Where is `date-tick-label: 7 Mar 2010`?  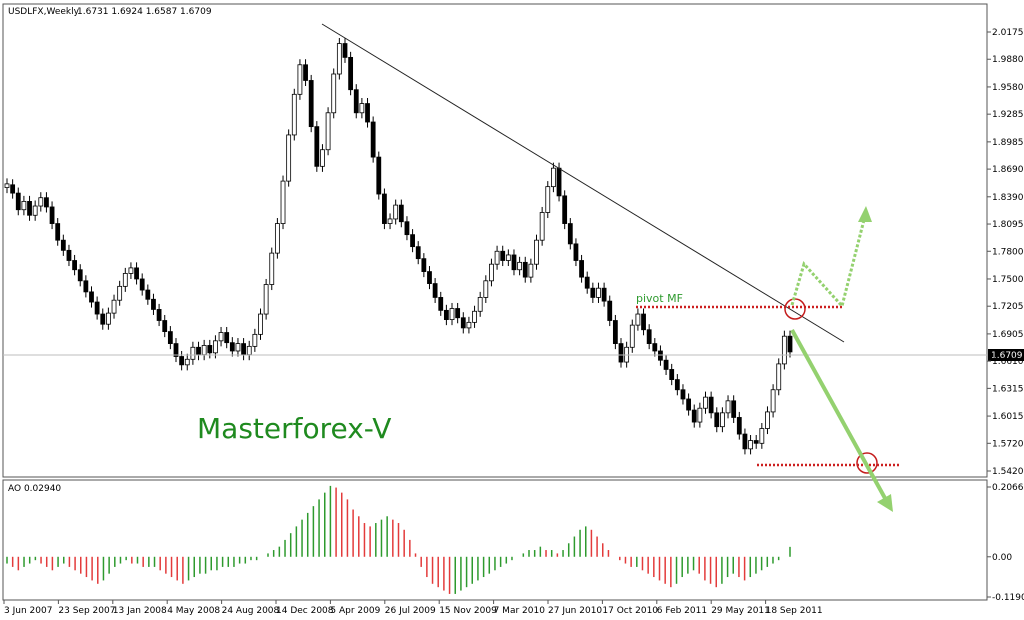
date-tick-label: 7 Mar 2010 is located at coordinates (520, 611).